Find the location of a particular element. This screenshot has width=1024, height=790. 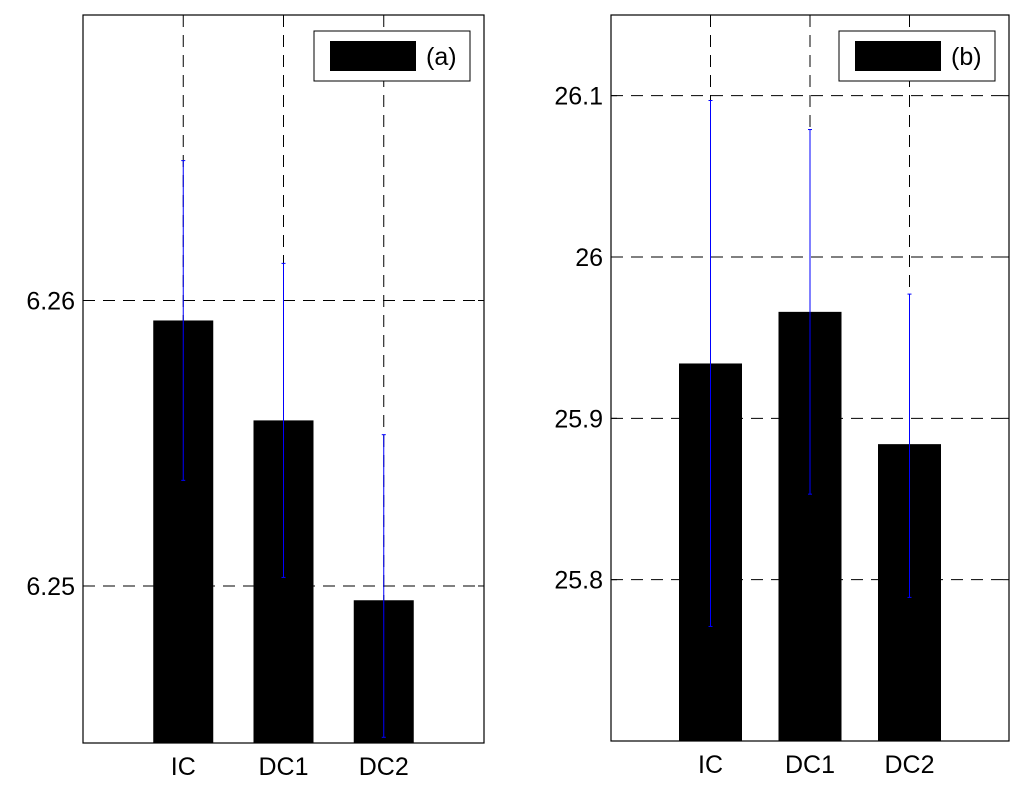

y-tick-label: 25.8 is located at coordinates (578, 581).